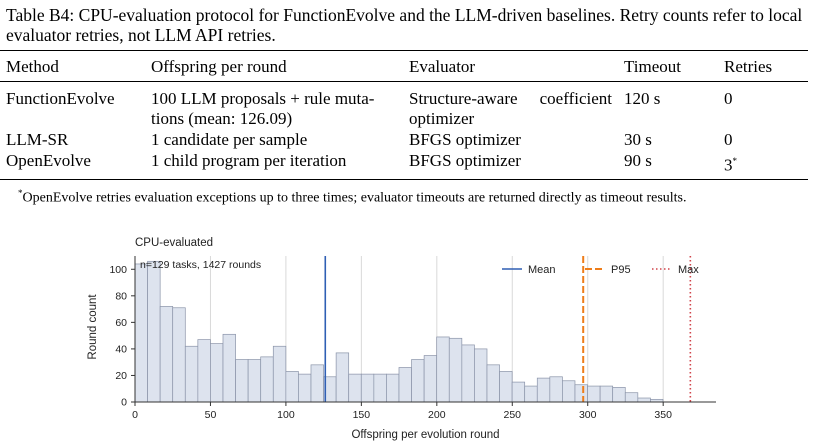 Image resolution: width=814 pixels, height=446 pixels. I want to click on retries-value: 3, so click(728, 165).